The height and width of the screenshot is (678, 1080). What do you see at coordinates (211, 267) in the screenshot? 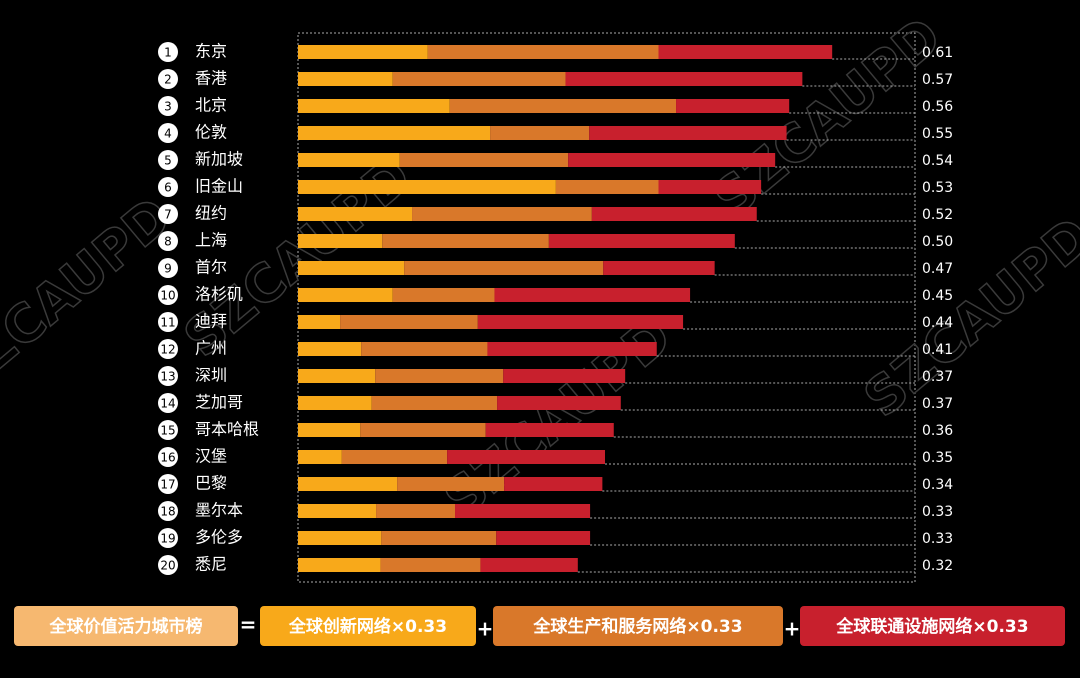
I see `category-label: 首尔` at bounding box center [211, 267].